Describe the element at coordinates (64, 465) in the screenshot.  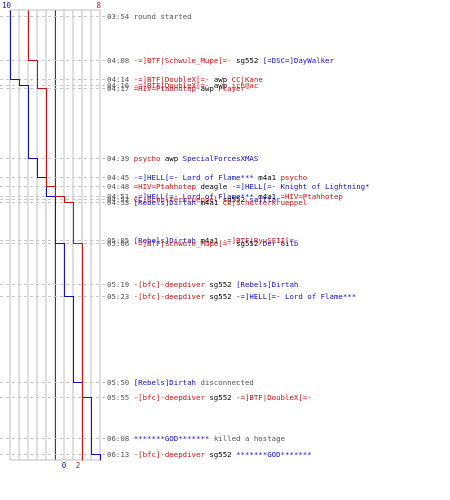
I see `axis-bottom-left-label: 0` at that location.